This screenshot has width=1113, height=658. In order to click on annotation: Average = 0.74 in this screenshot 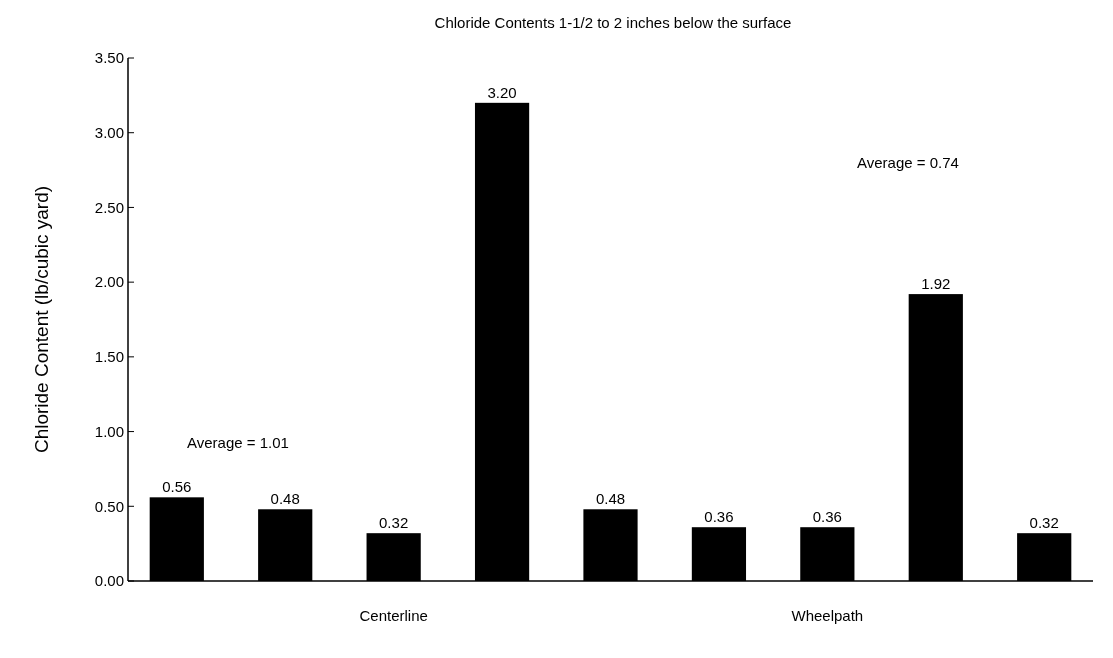, I will do `click(908, 162)`.